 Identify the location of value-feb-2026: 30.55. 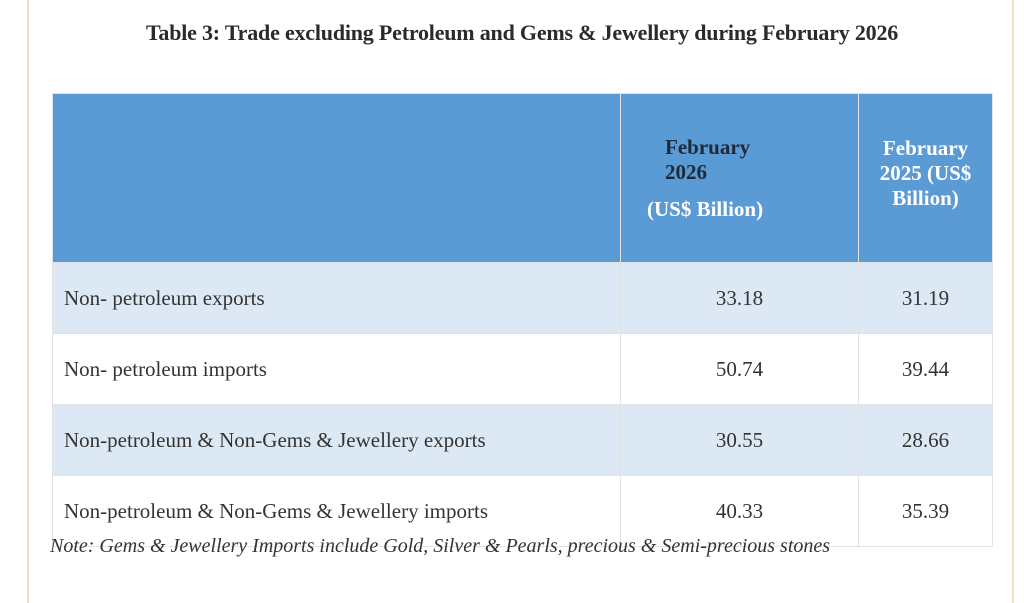
(739, 440).